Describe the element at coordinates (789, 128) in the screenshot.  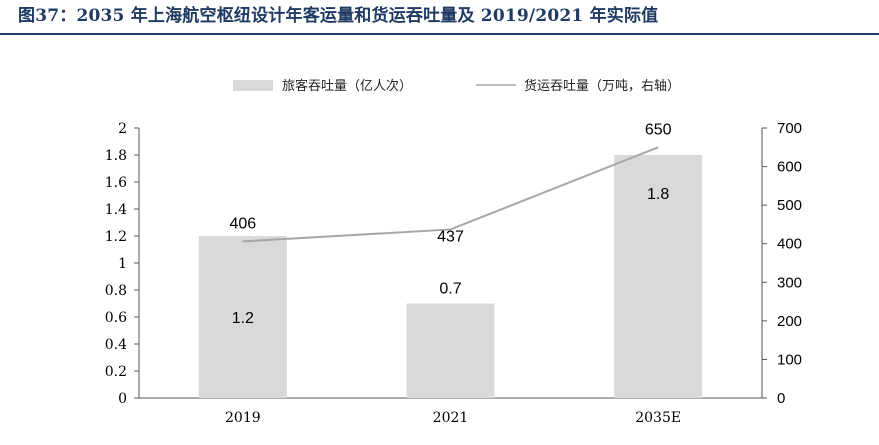
I see `y-right-tick-label: 700` at that location.